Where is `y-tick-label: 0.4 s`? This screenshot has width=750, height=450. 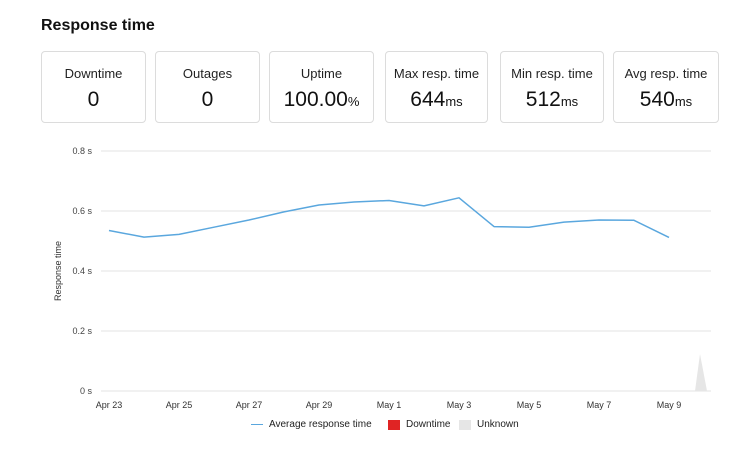
y-tick-label: 0.4 s is located at coordinates (82, 271).